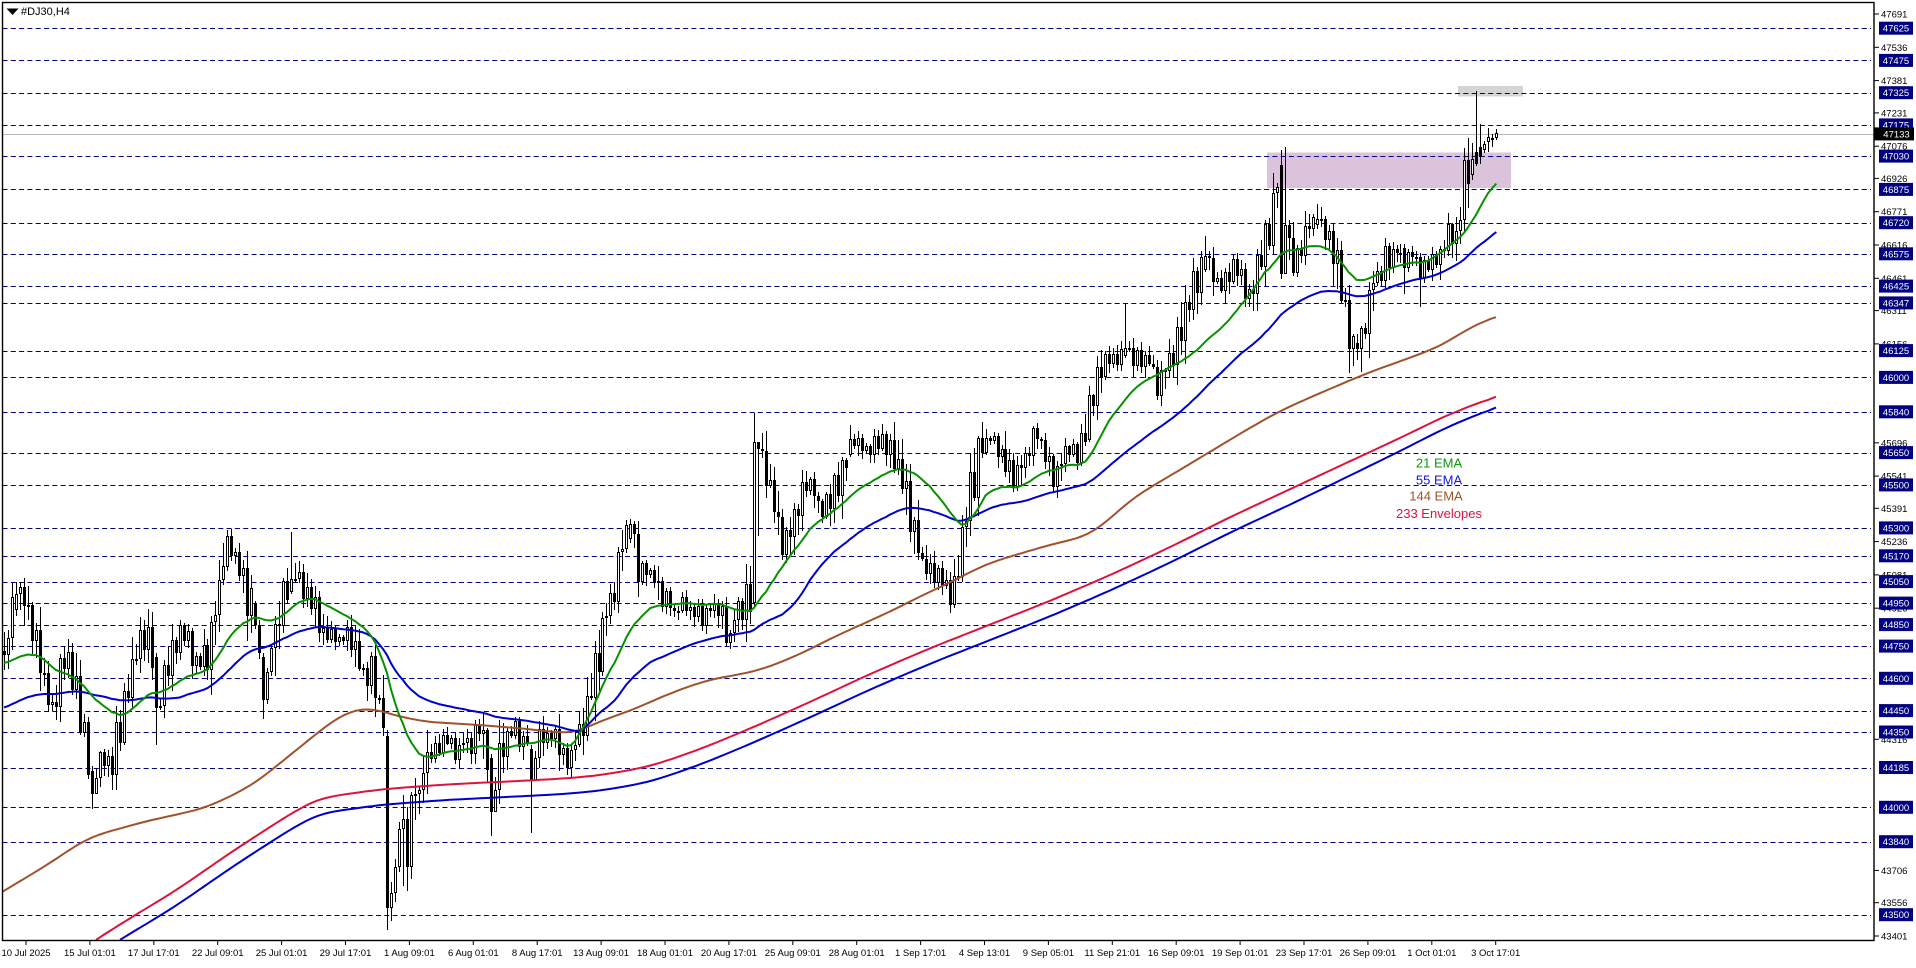  I want to click on svg-text: 45391, so click(1894, 509).